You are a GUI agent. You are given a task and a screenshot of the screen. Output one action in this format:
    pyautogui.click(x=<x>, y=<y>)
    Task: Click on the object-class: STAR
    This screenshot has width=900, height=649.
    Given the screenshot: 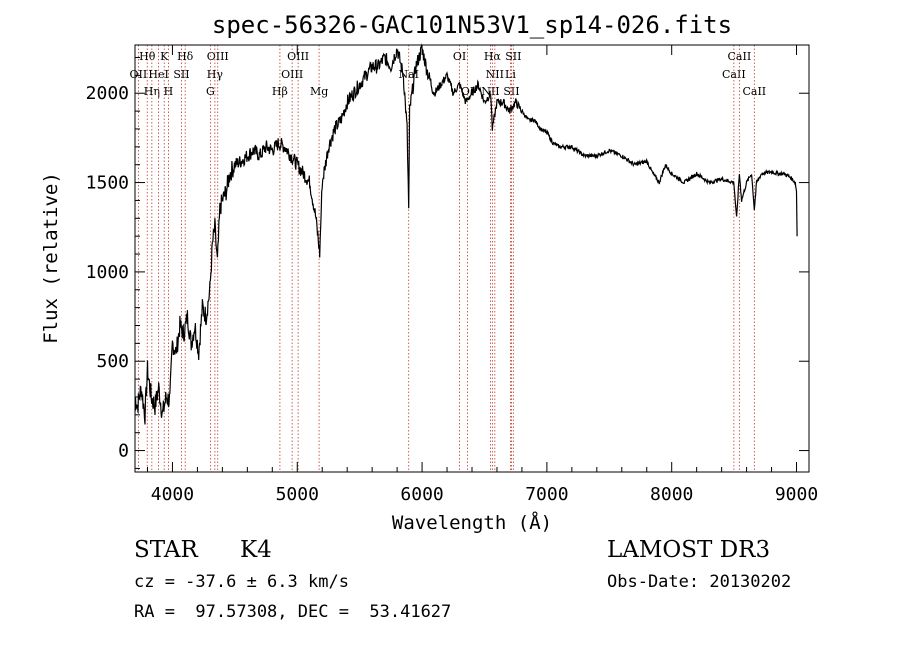 What is the action you would take?
    pyautogui.click(x=166, y=550)
    